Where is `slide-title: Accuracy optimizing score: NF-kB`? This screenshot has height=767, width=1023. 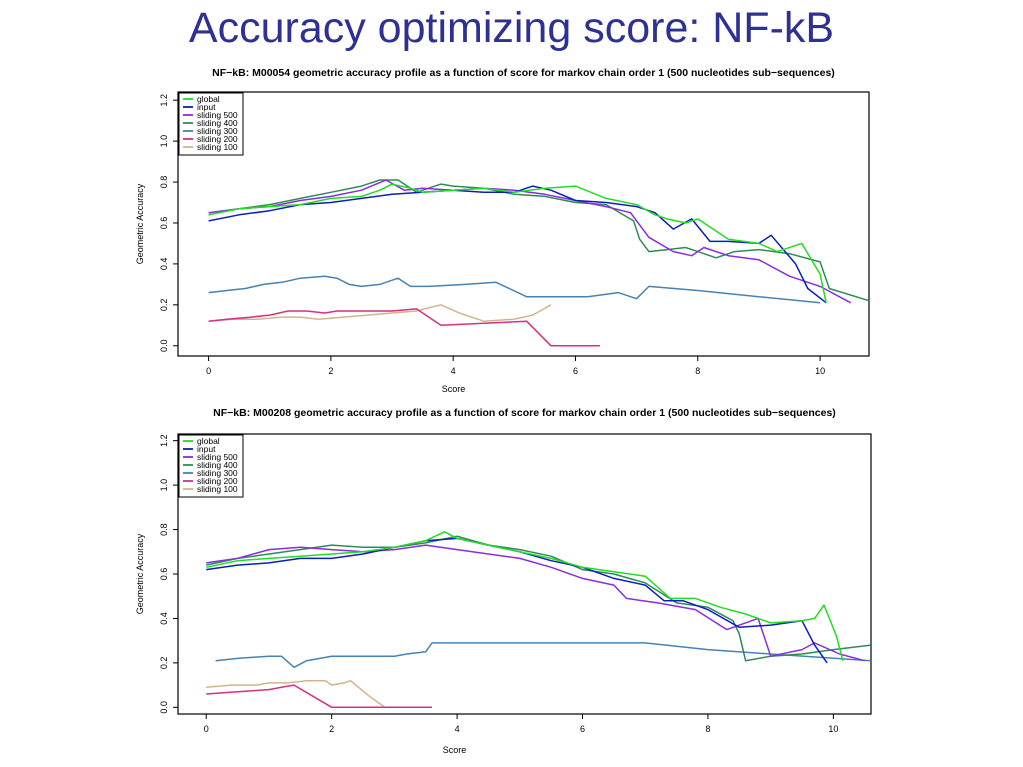 slide-title: Accuracy optimizing score: NF-kB is located at coordinates (511, 28).